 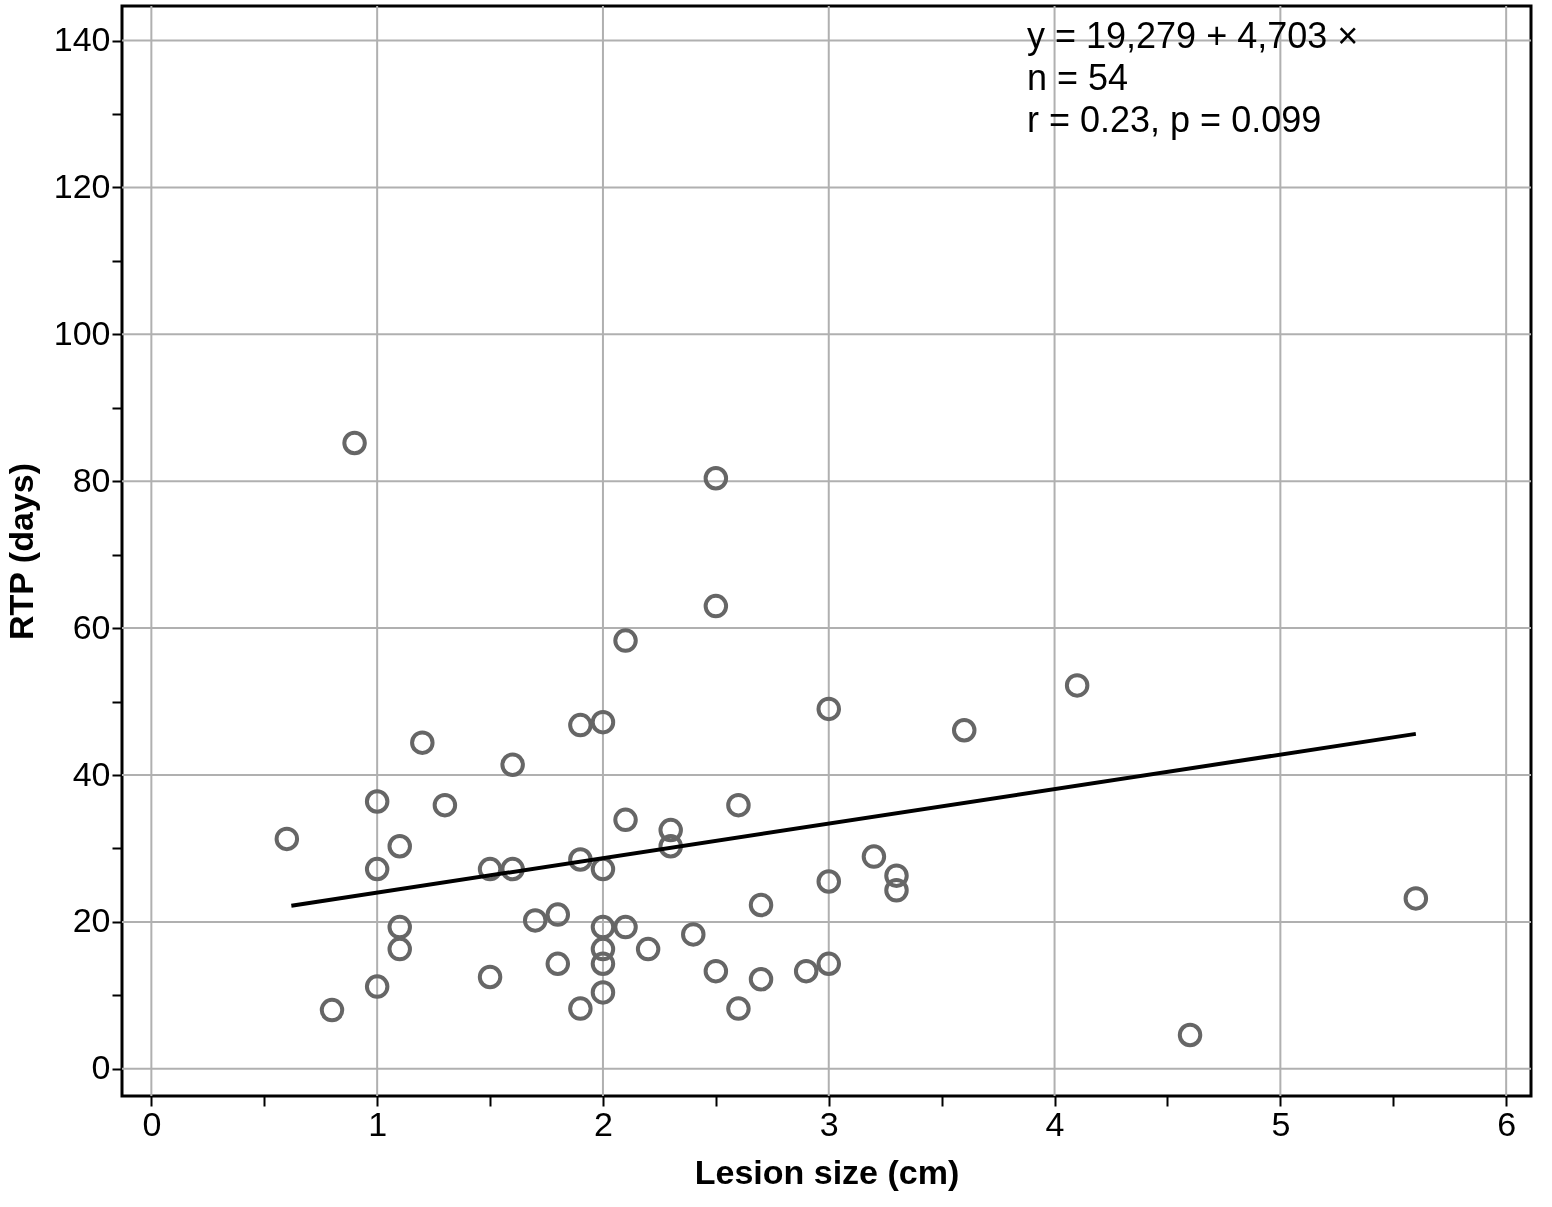 What do you see at coordinates (152, 1123) in the screenshot?
I see `x-tick-label: 0` at bounding box center [152, 1123].